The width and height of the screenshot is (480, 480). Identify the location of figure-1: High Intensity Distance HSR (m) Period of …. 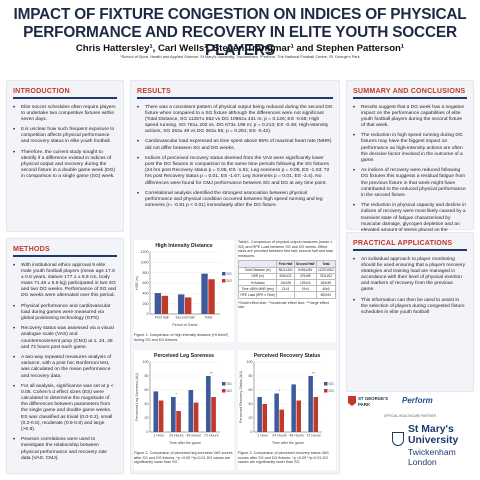
(184, 291).